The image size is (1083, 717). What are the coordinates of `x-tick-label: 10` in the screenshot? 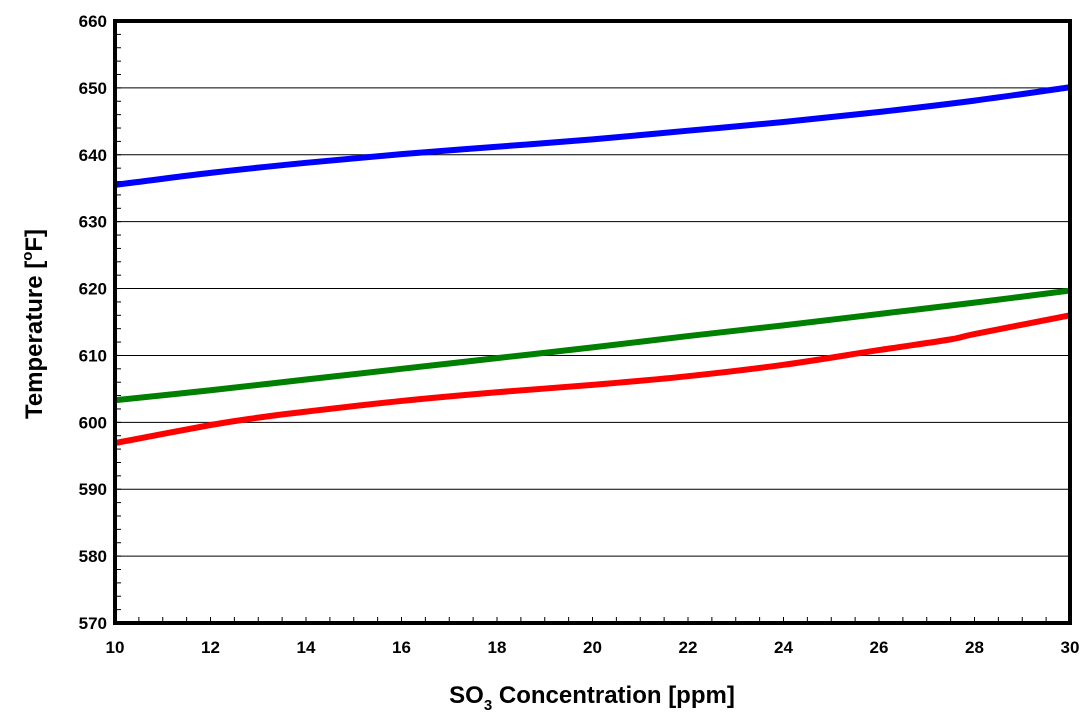 It's located at (115, 647).